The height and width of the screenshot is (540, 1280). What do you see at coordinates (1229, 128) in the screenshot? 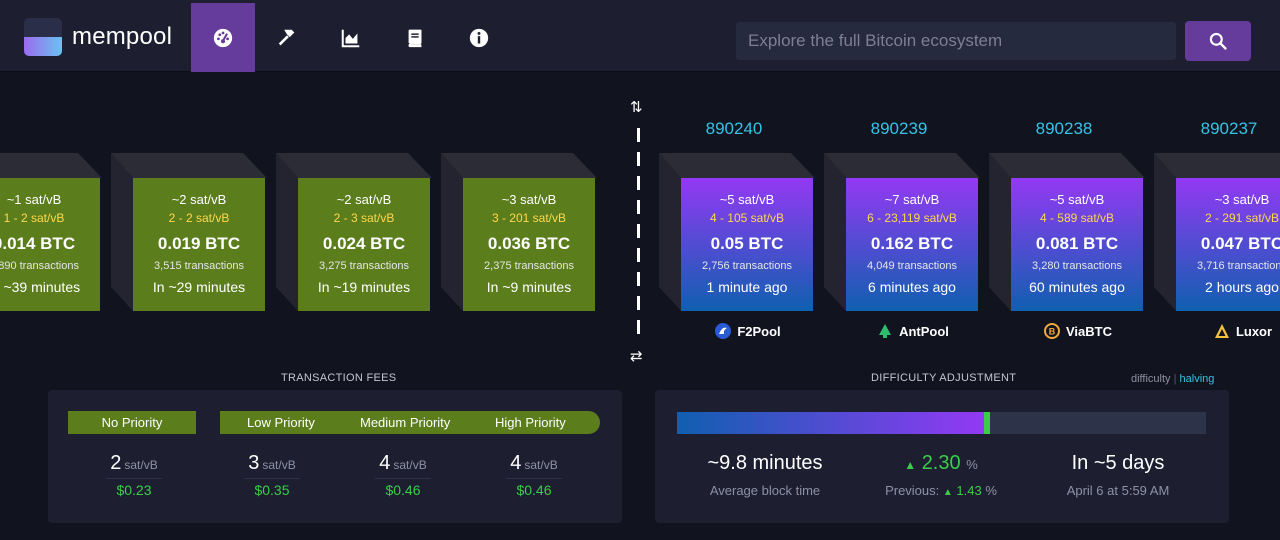
I see `block-height-link: 890237` at bounding box center [1229, 128].